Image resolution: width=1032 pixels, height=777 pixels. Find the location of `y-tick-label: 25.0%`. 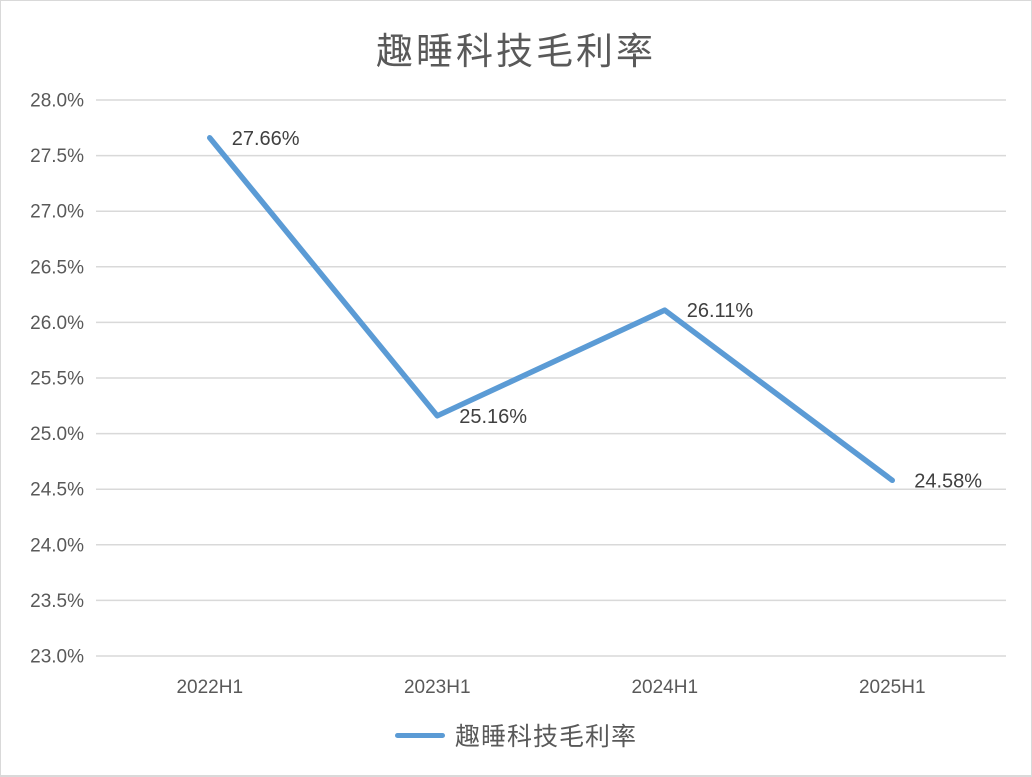

y-tick-label: 25.0% is located at coordinates (57, 434).